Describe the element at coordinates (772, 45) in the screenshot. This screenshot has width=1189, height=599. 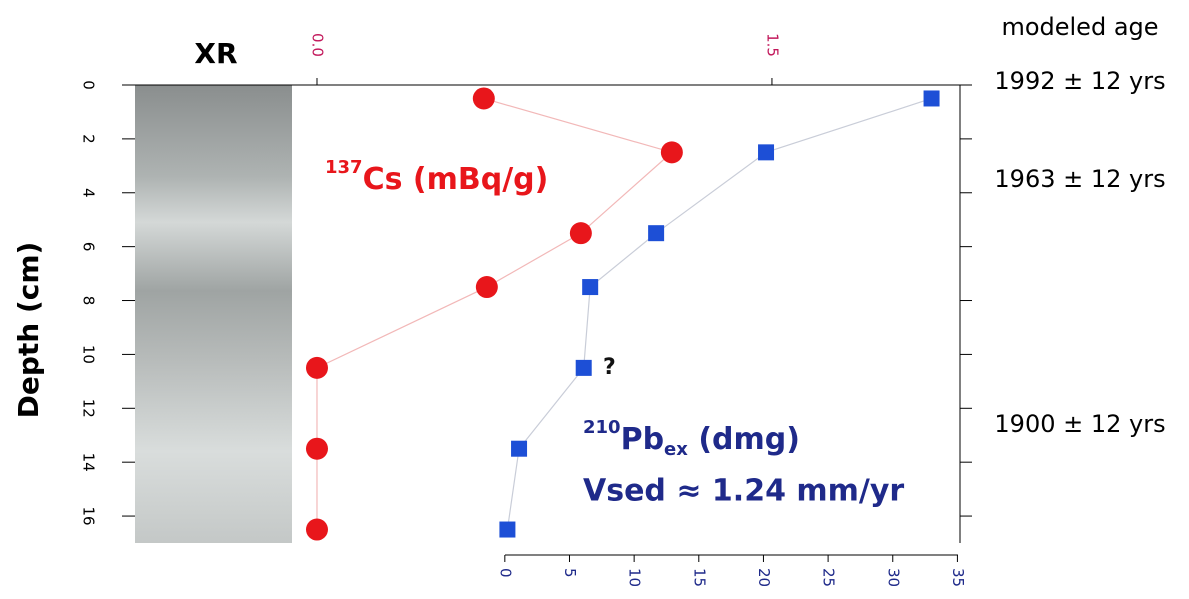
I see `x2-tick-label: 1.5` at that location.